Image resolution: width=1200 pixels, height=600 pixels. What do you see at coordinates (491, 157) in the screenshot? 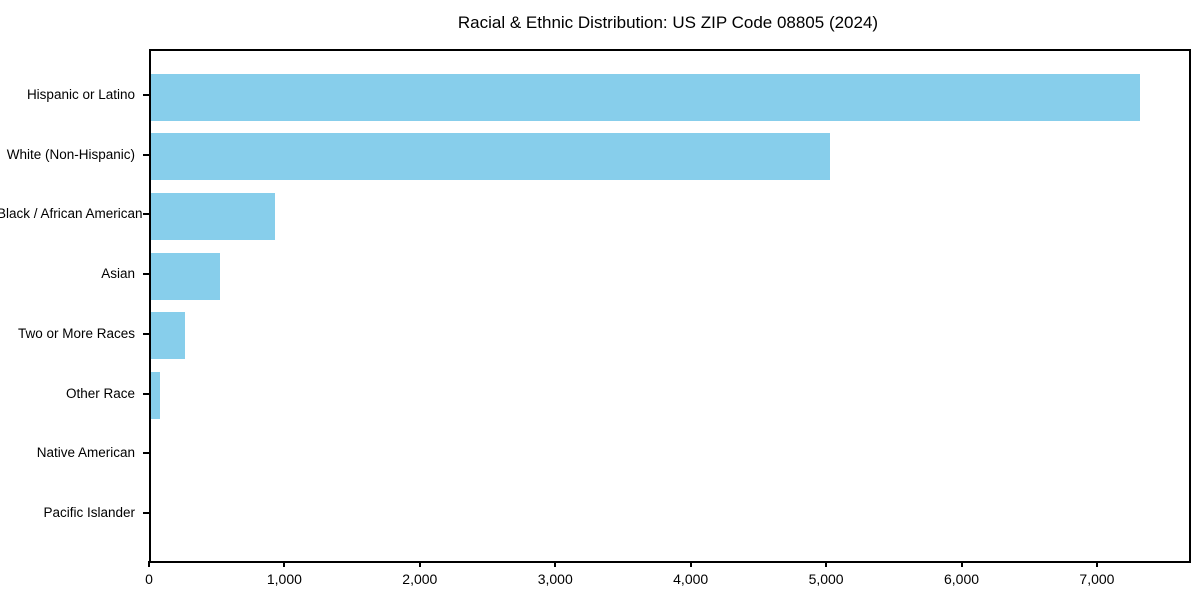
I see `bar-white-non-hispanic` at bounding box center [491, 157].